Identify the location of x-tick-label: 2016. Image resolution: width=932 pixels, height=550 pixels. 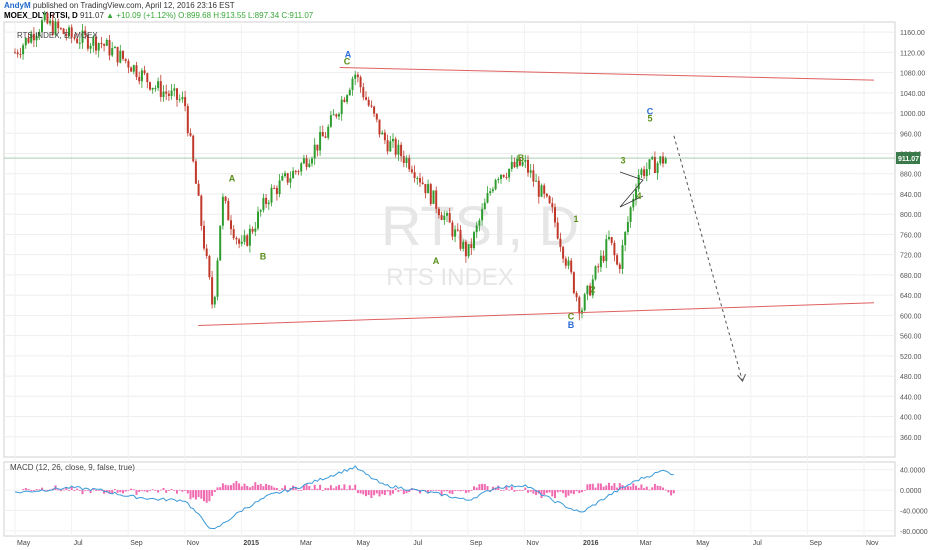
(591, 543).